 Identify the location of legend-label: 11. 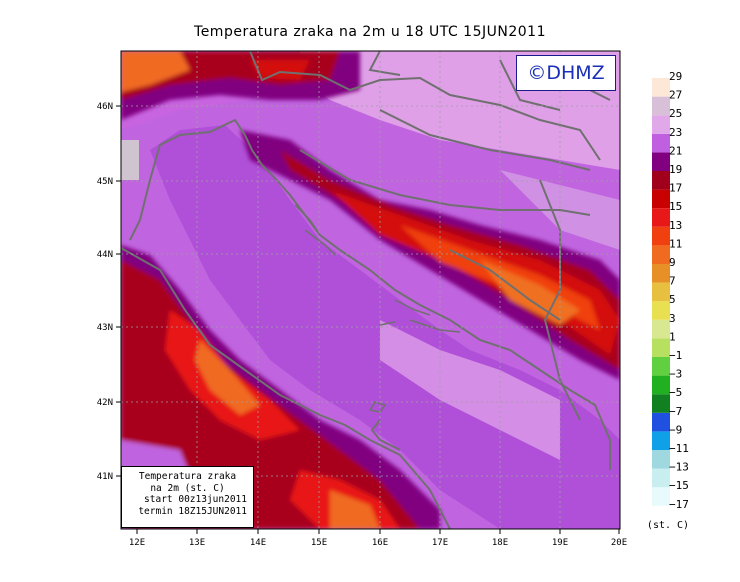
(675, 243).